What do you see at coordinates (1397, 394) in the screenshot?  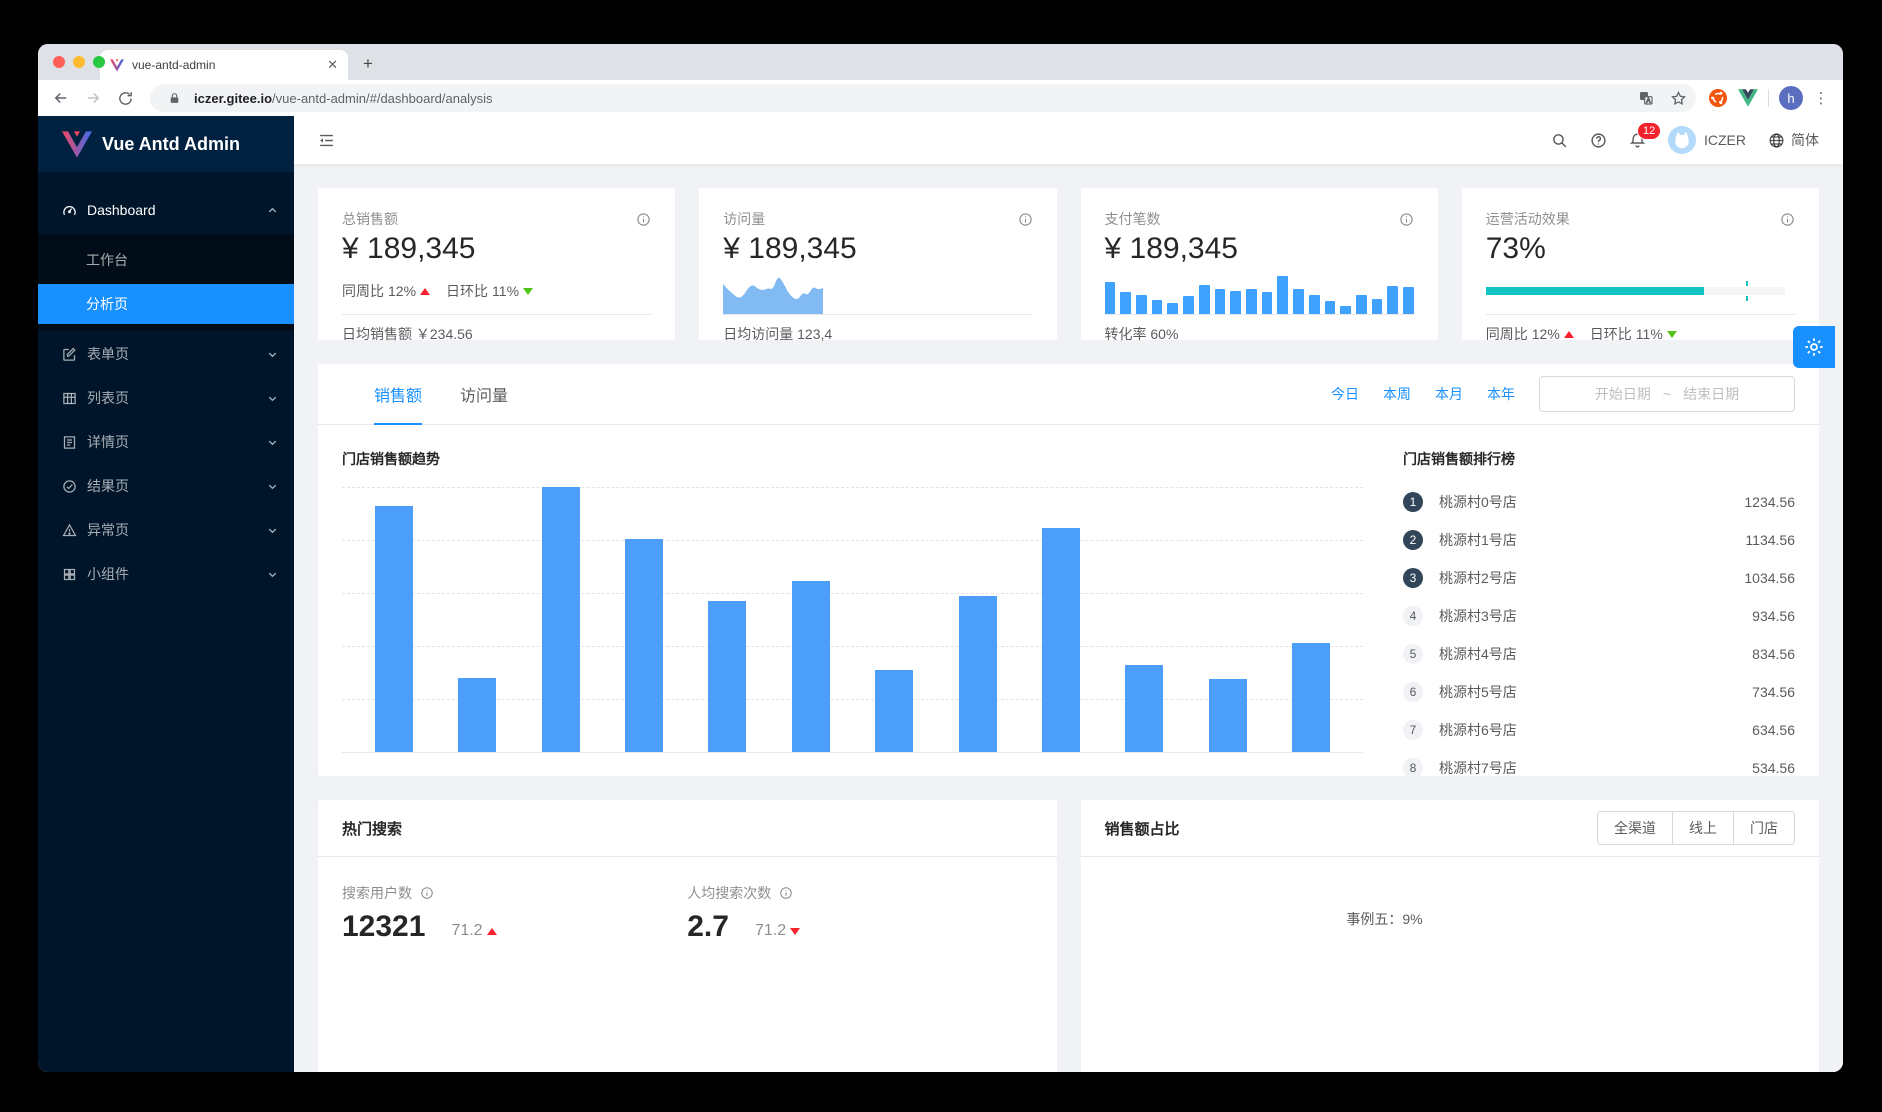 I see `link-this-week: 本周` at bounding box center [1397, 394].